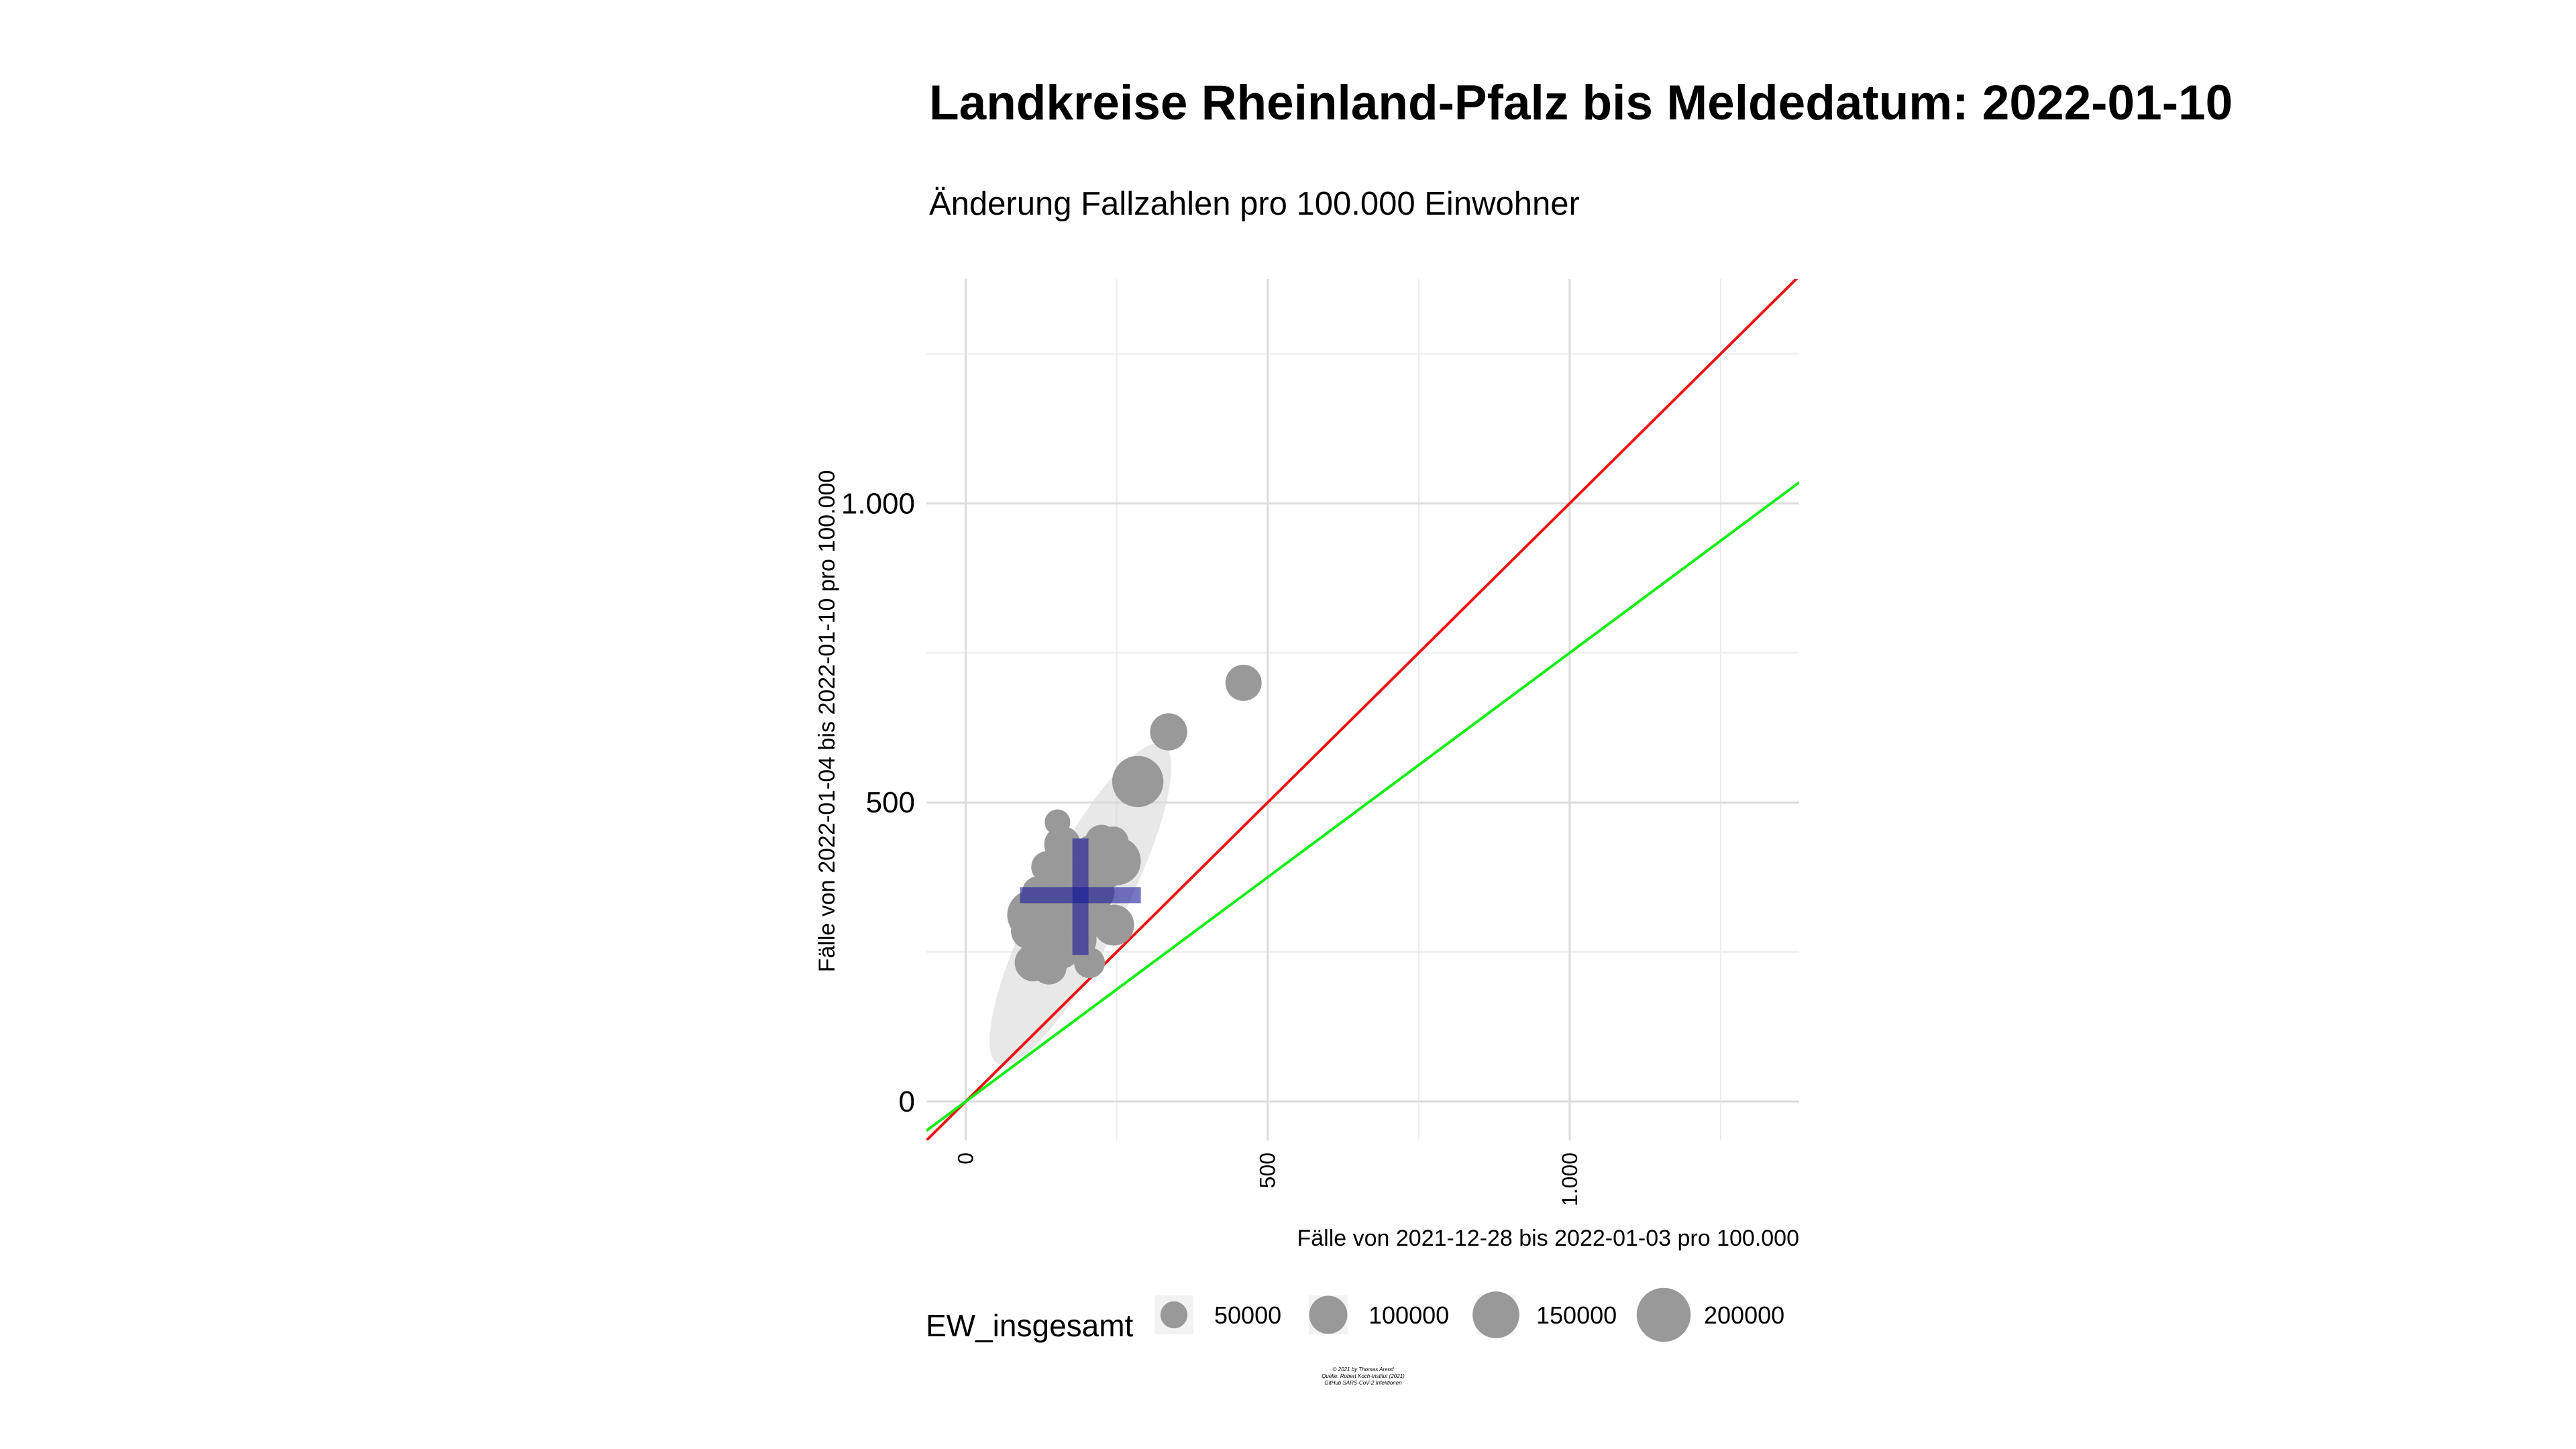 The height and width of the screenshot is (1449, 2576). What do you see at coordinates (1744, 1315) in the screenshot?
I see `legend-label: 200000` at bounding box center [1744, 1315].